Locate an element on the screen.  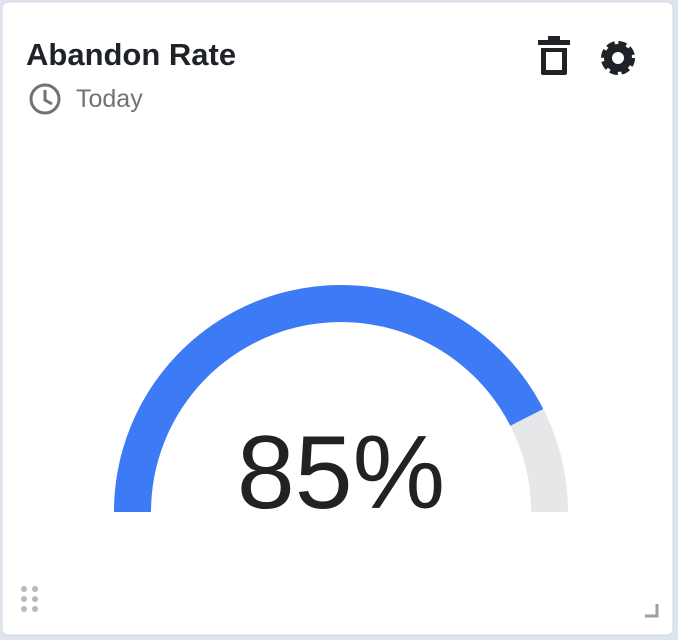
widget-subtitle: Today is located at coordinates (109, 99).